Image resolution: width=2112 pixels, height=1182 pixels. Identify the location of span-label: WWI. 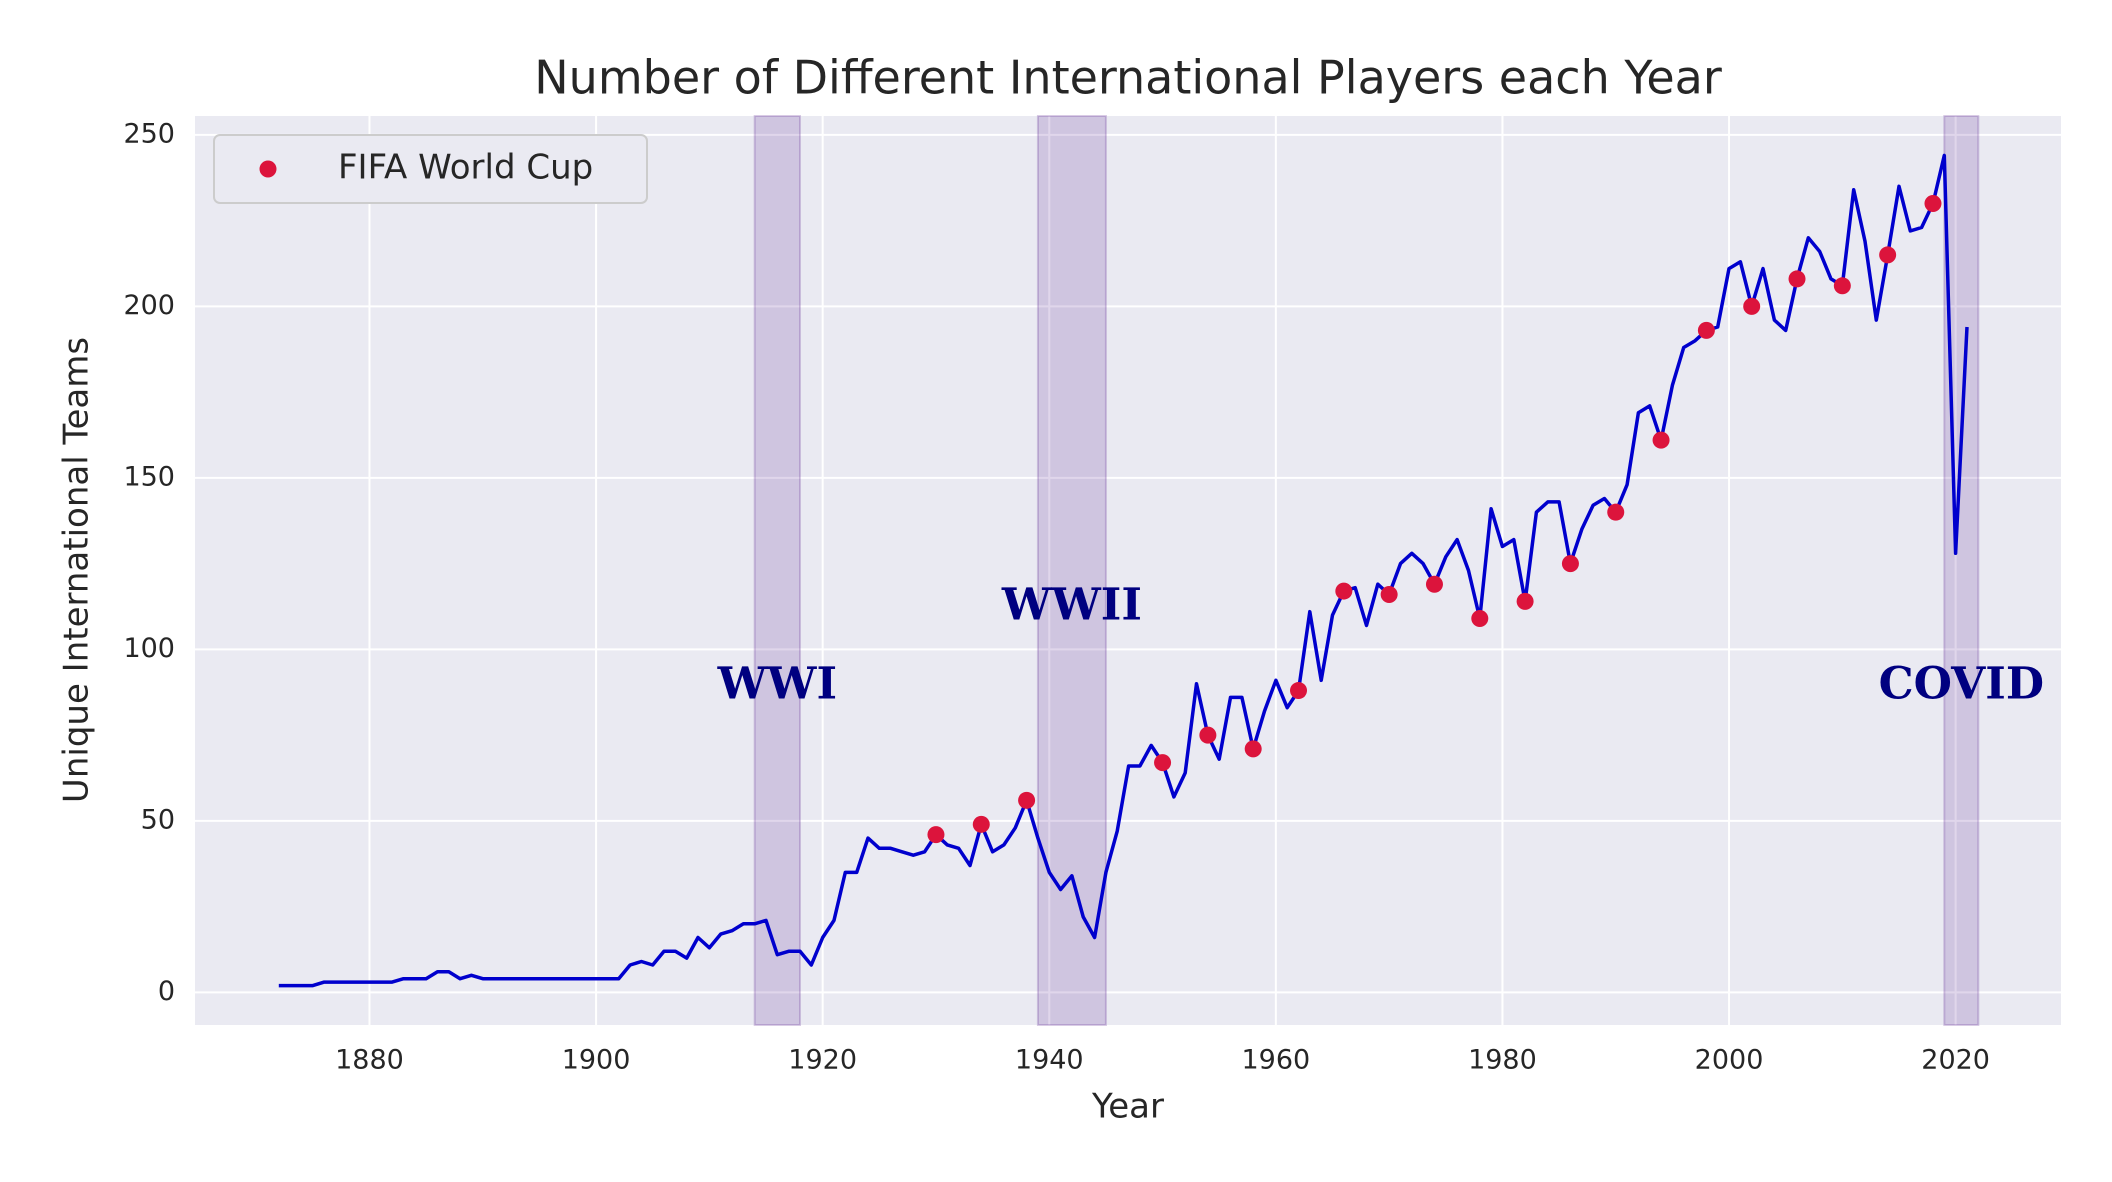
(777, 684).